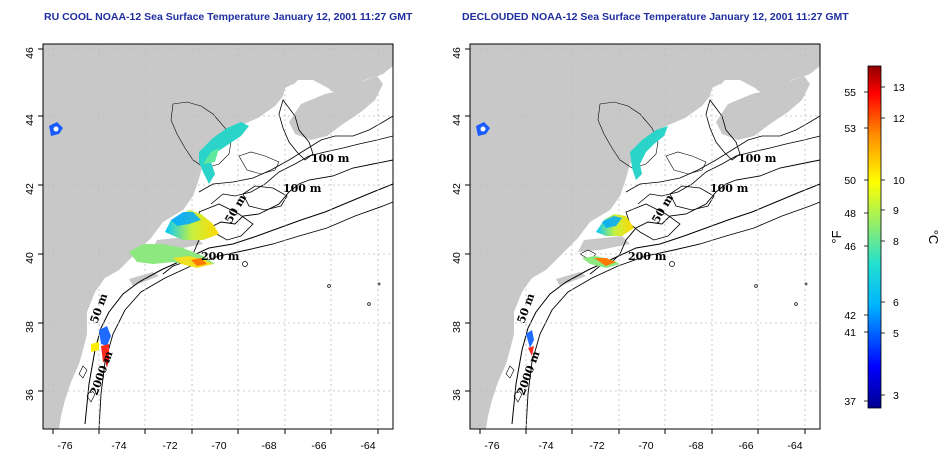  Describe the element at coordinates (467, 220) in the screenshot. I see `right-lat-ticks` at that location.